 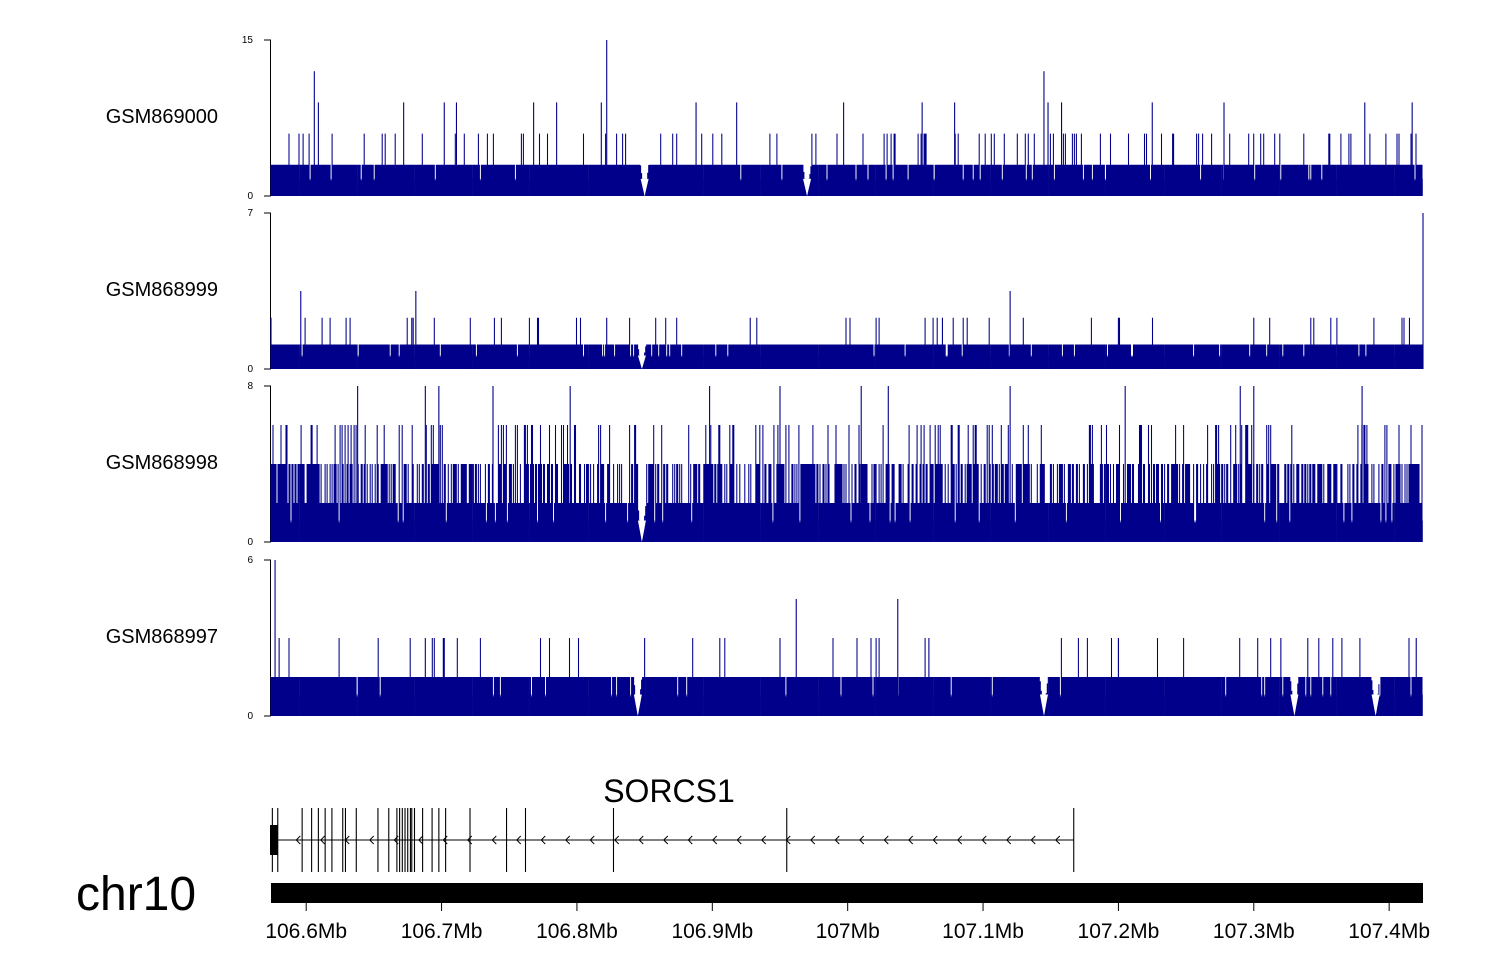 I want to click on y-tick-label-max: 6, so click(x=250, y=560).